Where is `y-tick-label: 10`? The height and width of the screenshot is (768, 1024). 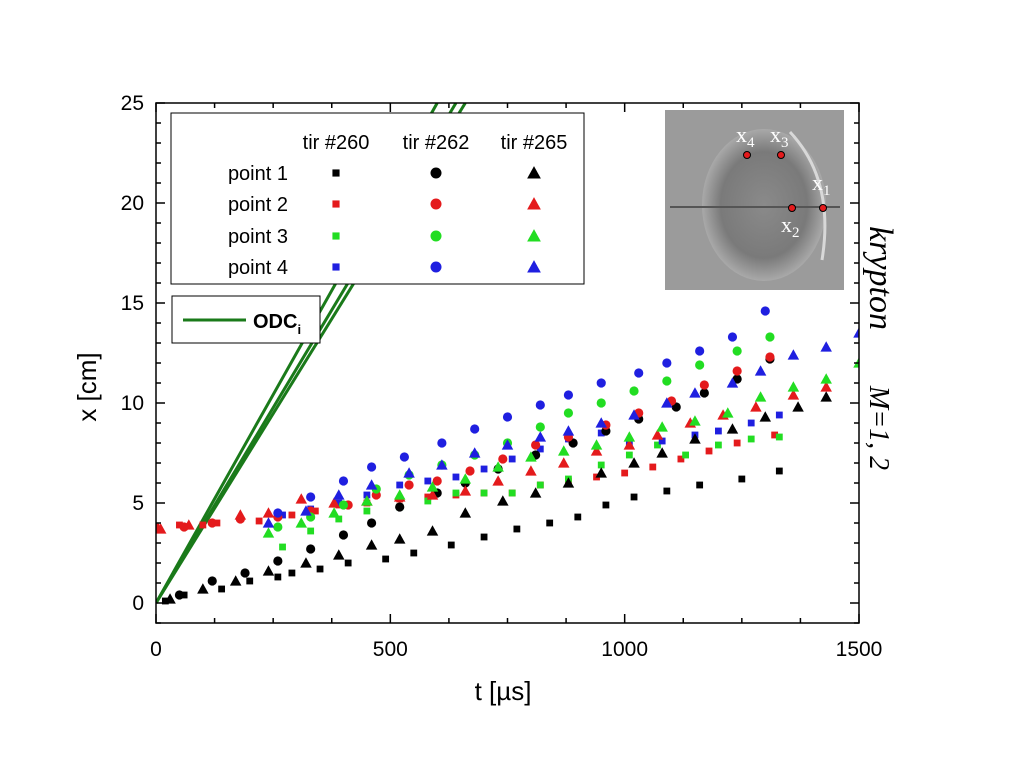
y-tick-label: 10 is located at coordinates (132, 403).